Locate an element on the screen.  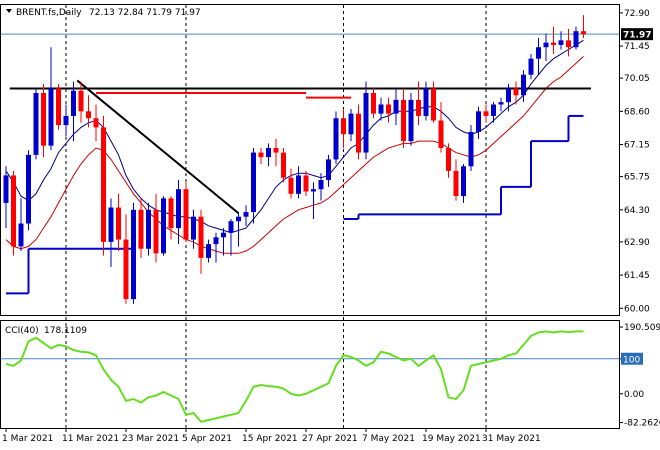
price-tick-label: 68.60 is located at coordinates (637, 112).